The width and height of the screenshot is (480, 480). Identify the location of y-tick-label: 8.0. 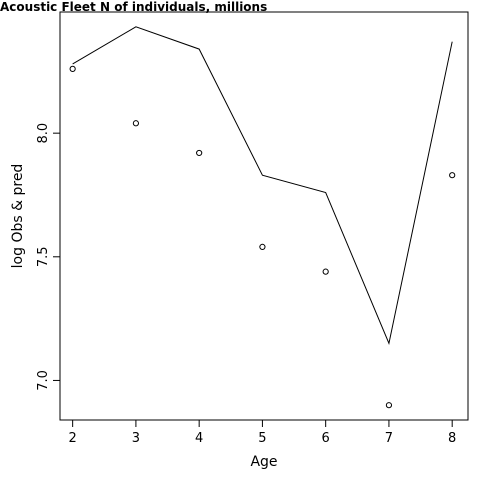
(43, 133).